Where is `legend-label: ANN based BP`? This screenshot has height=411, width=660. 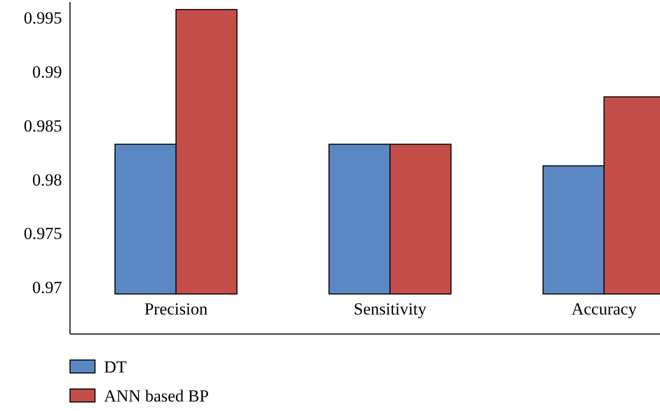 legend-label: ANN based BP is located at coordinates (156, 396).